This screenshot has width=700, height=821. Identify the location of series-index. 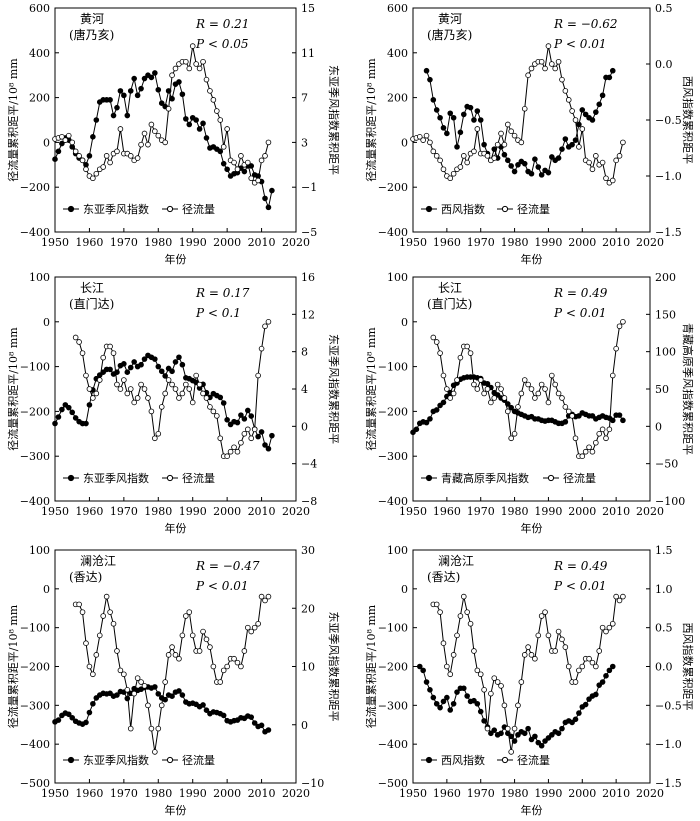
(516, 706).